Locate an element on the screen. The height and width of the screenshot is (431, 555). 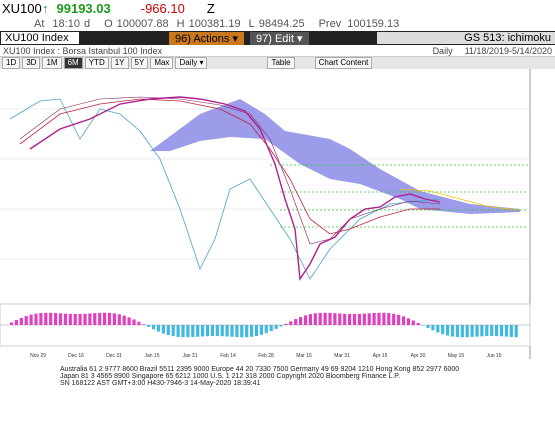
d: d is located at coordinates (87, 24).